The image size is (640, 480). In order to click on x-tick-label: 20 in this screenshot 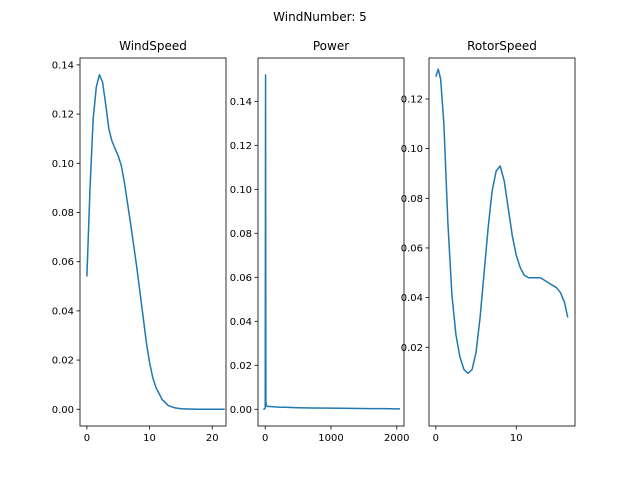, I will do `click(212, 438)`.